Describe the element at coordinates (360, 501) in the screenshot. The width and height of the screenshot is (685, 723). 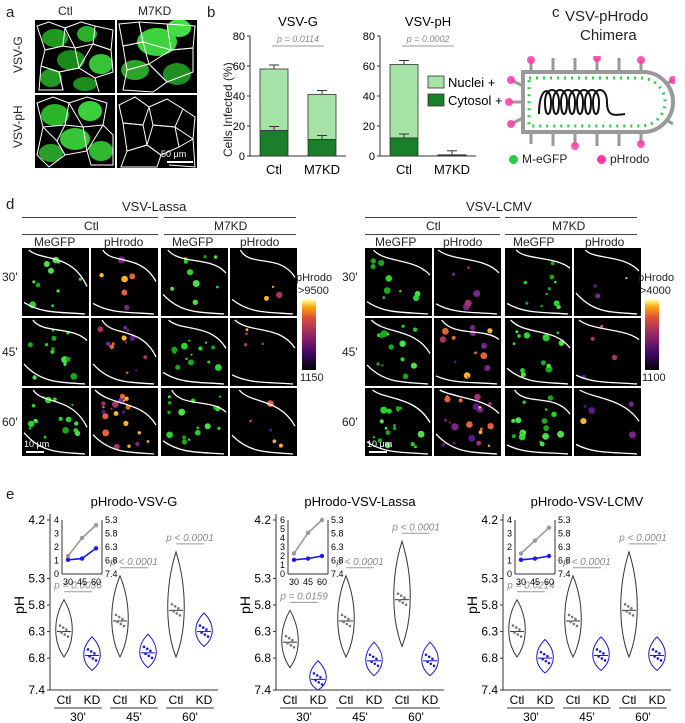
I see `violin-title-1: pHrodo-VSV-Lassa` at that location.